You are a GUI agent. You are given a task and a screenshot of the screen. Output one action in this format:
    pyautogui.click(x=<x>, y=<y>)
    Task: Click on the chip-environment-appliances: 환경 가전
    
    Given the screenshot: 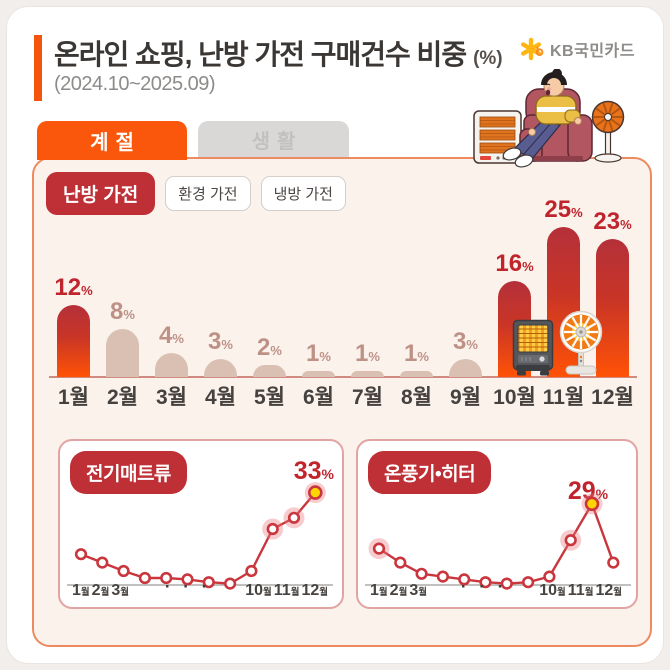 What is the action you would take?
    pyautogui.click(x=208, y=193)
    